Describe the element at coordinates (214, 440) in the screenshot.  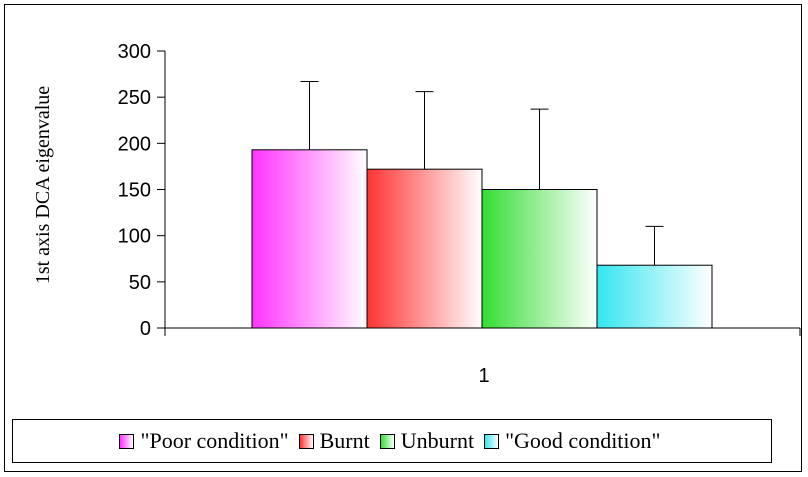
I see `legend-label: "Poor condition"` at that location.